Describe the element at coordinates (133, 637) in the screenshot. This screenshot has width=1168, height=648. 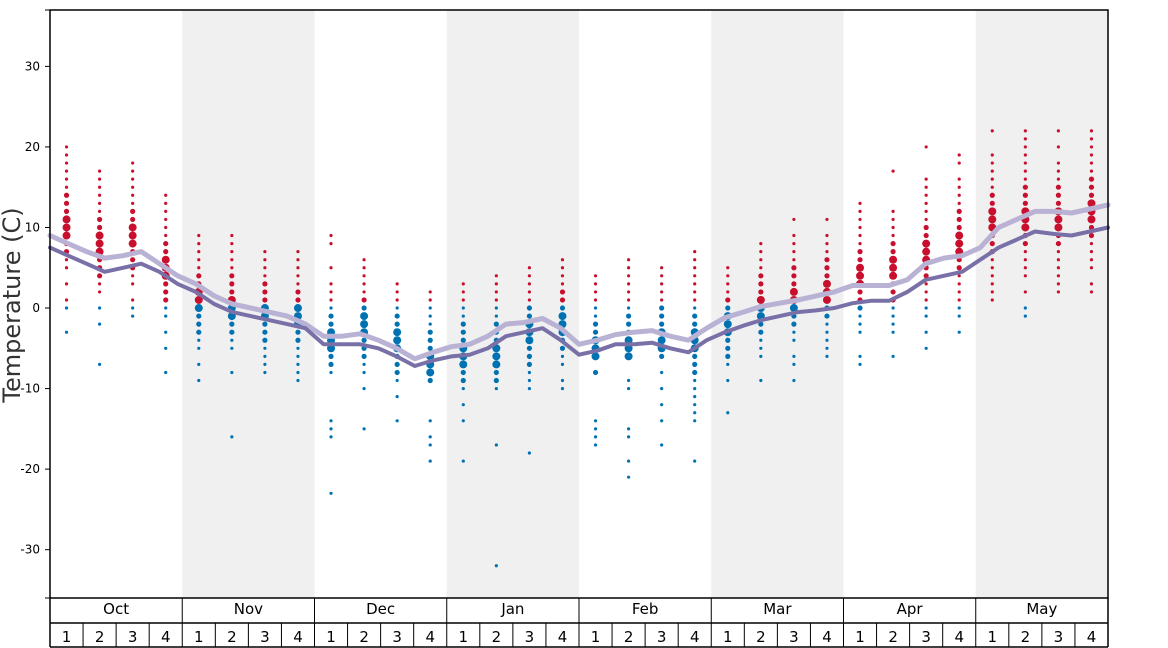
I see `week-label: 3` at that location.